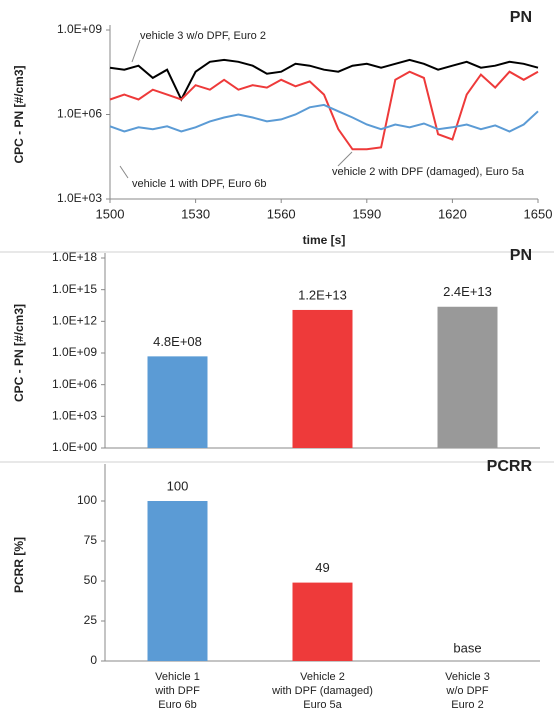 This screenshot has height=715, width=554. I want to click on y-tick-label: 1.0E+00, so click(74, 447).